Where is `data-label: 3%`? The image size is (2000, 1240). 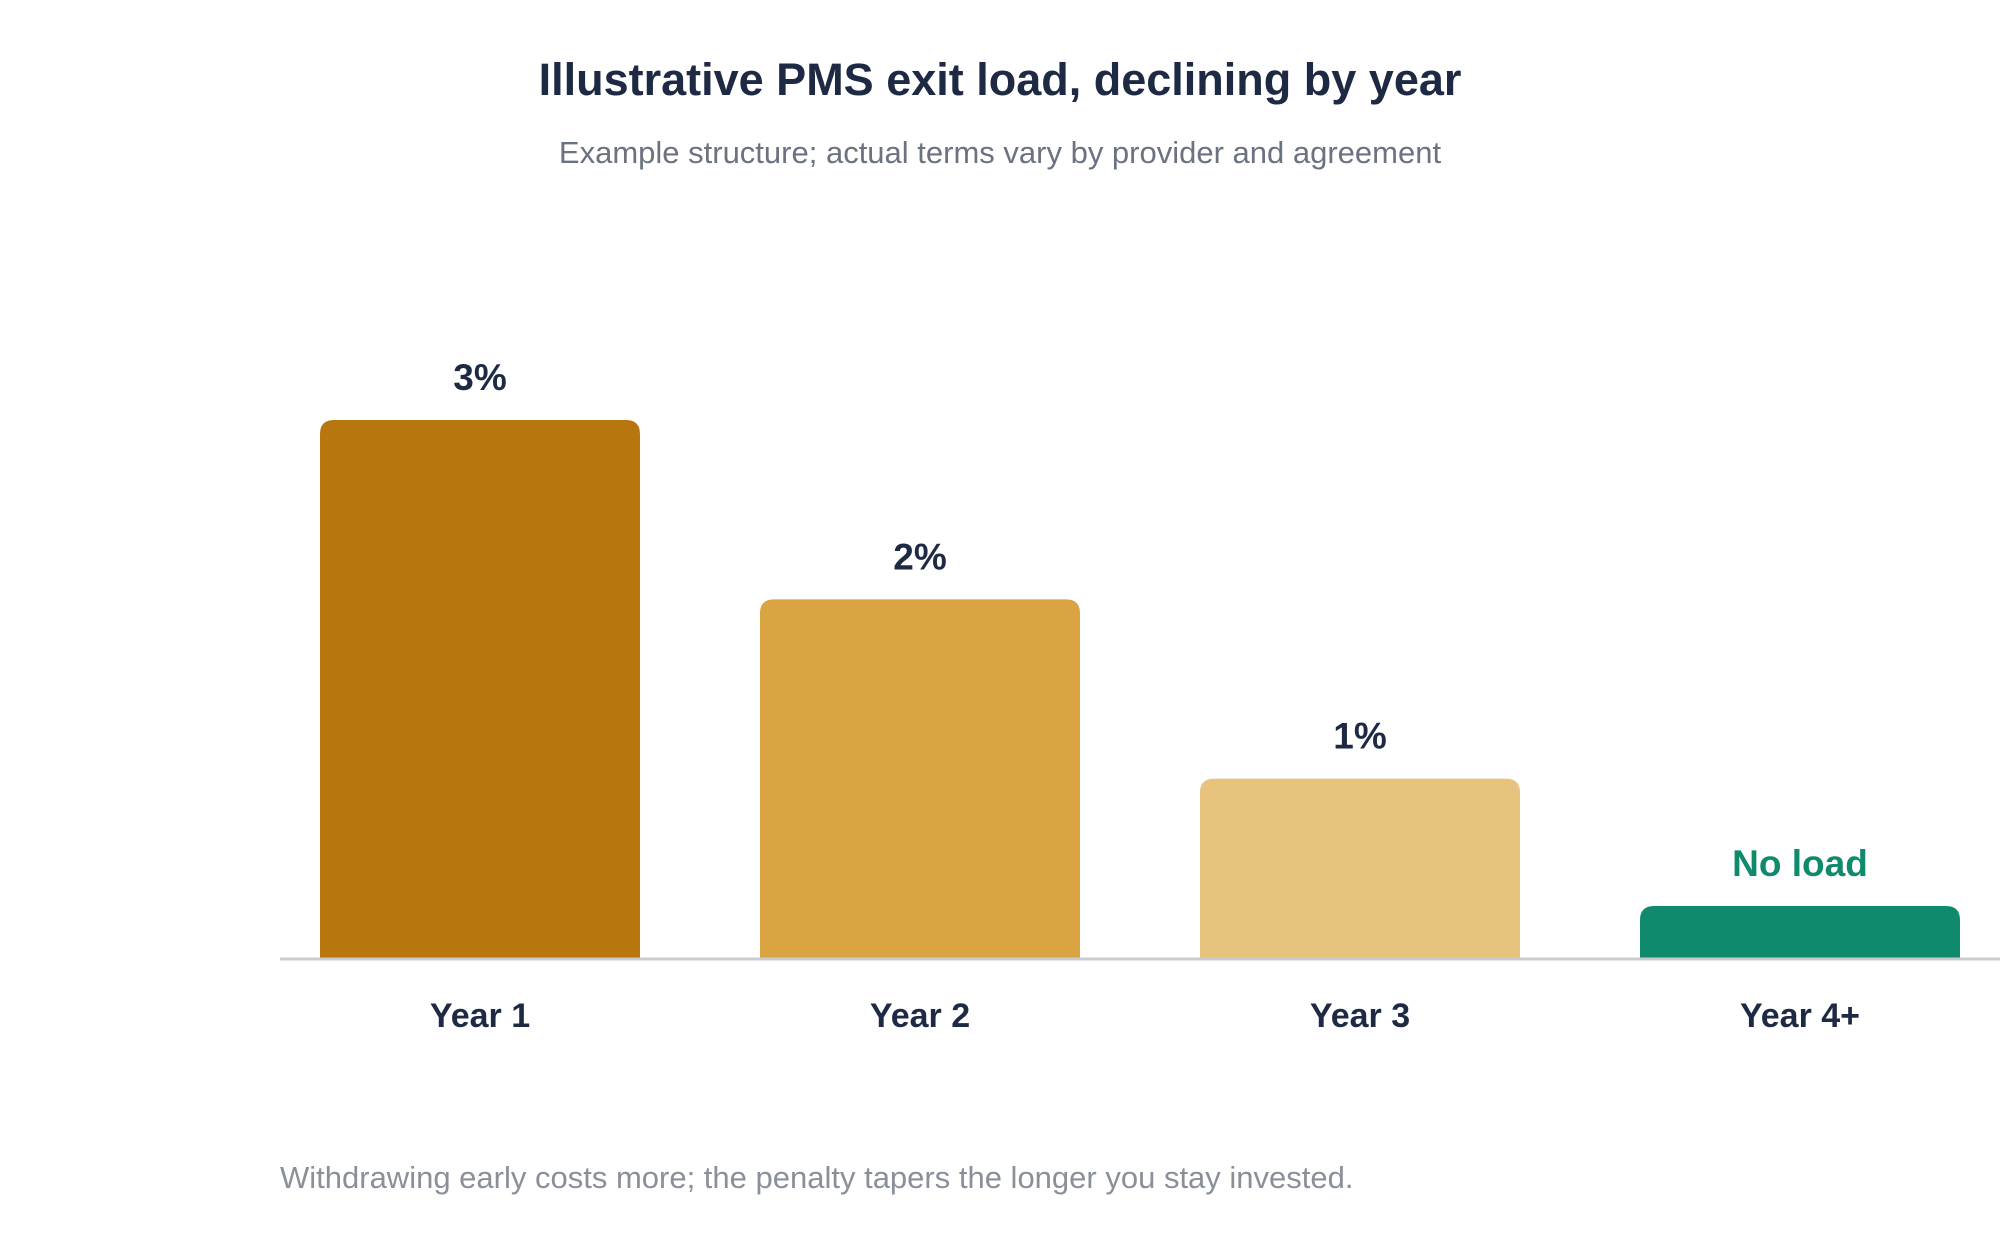
data-label: 3% is located at coordinates (479, 377).